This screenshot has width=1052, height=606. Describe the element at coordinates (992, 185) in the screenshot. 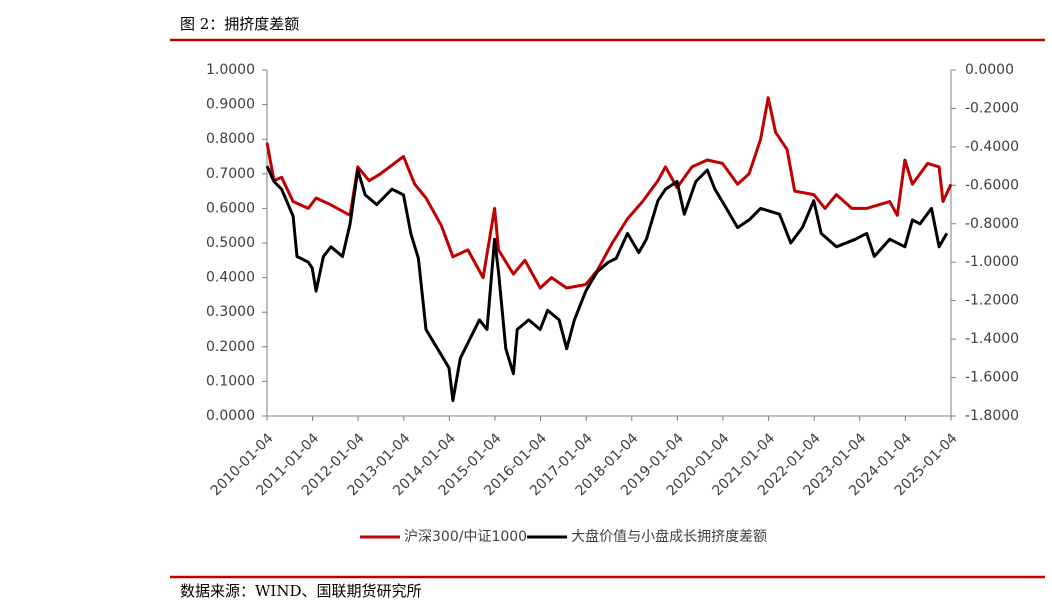

I see `y2-tick-label: -0.6000` at that location.